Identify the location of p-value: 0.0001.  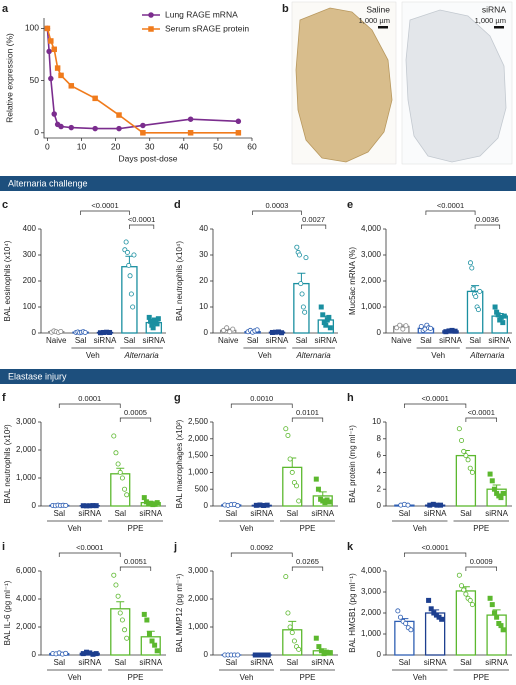
(89, 398).